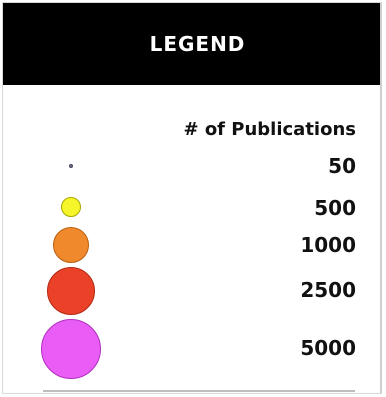  I want to click on legend-item: 5000, so click(191, 349).